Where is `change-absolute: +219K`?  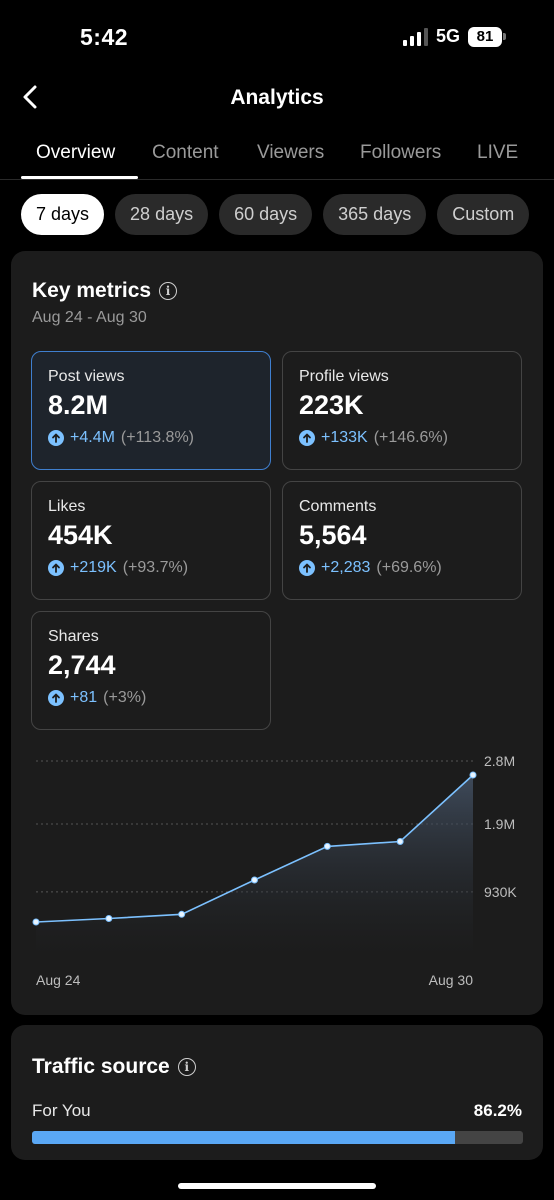
change-absolute: +219K is located at coordinates (93, 567).